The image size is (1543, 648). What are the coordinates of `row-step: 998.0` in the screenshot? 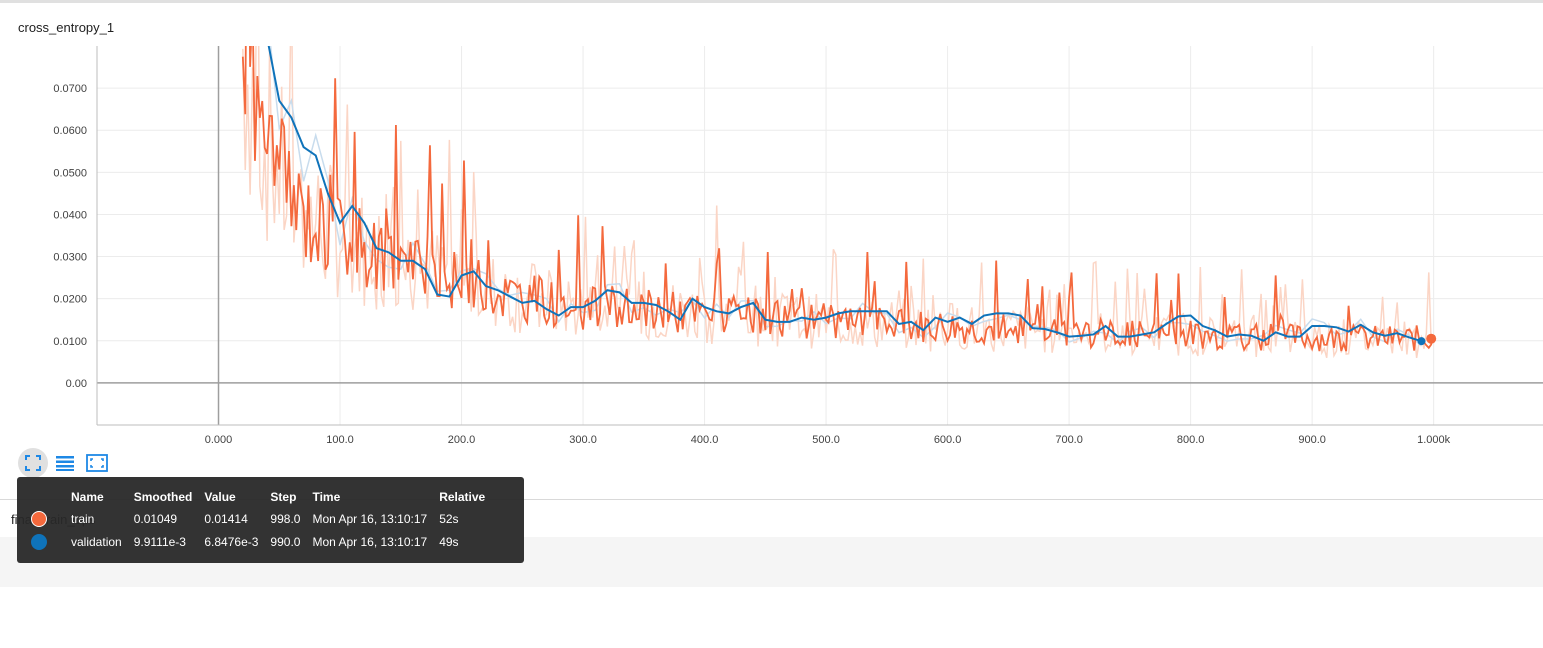 It's located at (285, 518).